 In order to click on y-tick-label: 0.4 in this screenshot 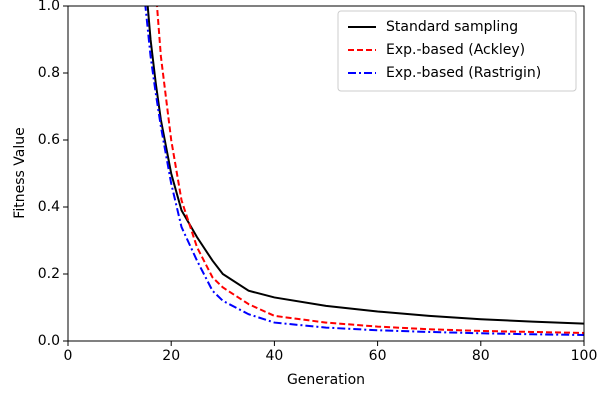, I will do `click(49, 207)`.